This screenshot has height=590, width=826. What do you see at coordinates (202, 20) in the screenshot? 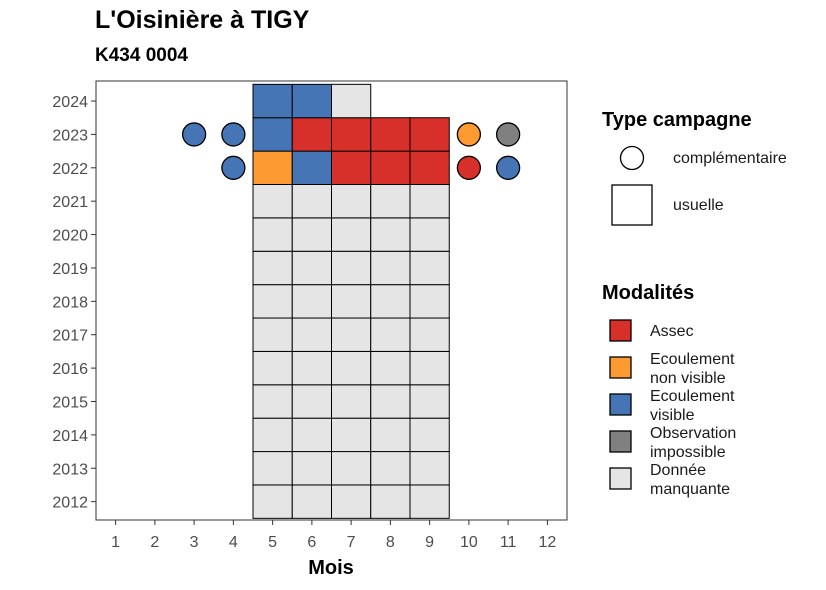
I see `chart-title: L'Oisinière à TIGY` at bounding box center [202, 20].